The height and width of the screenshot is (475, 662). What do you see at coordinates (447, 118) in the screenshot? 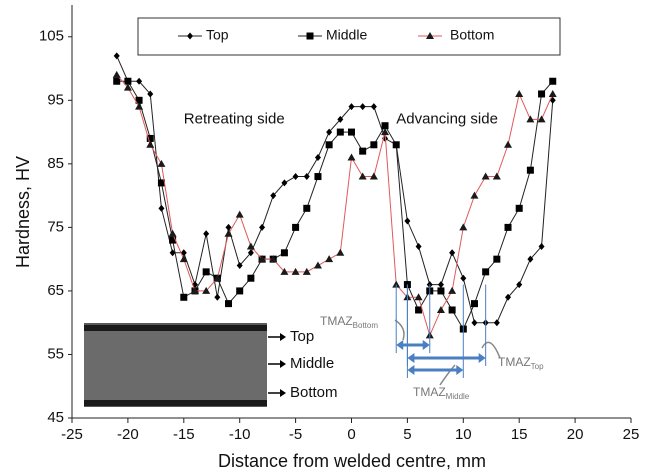
I see `annotation: Advancing side` at bounding box center [447, 118].